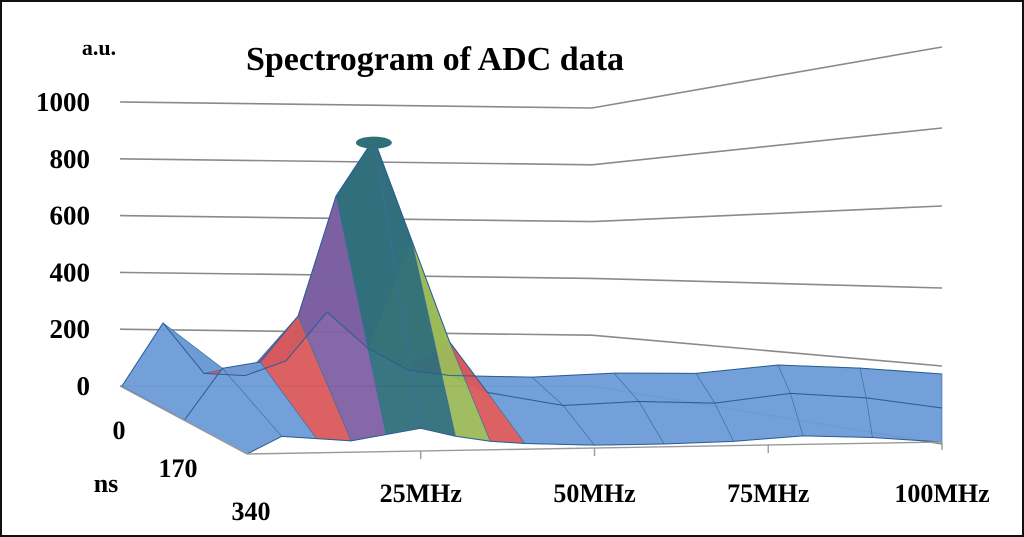 Image resolution: width=1024 pixels, height=537 pixels. I want to click on z-tick-label: 1000, so click(63, 102).